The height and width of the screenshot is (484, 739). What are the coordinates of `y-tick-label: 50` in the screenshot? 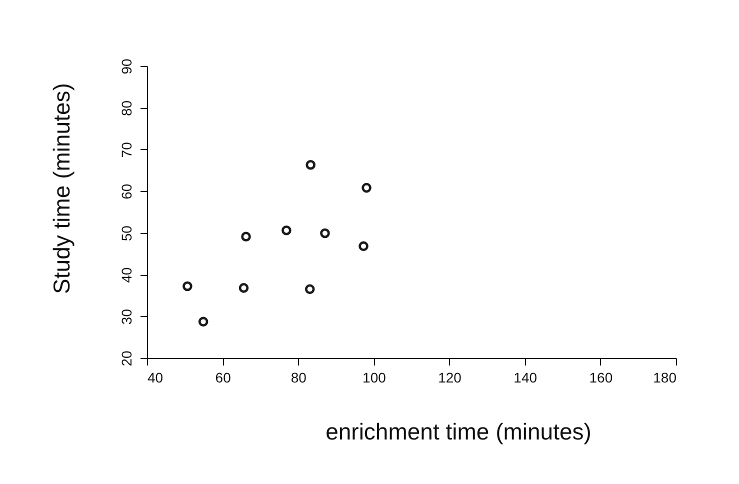 It's located at (126, 233).